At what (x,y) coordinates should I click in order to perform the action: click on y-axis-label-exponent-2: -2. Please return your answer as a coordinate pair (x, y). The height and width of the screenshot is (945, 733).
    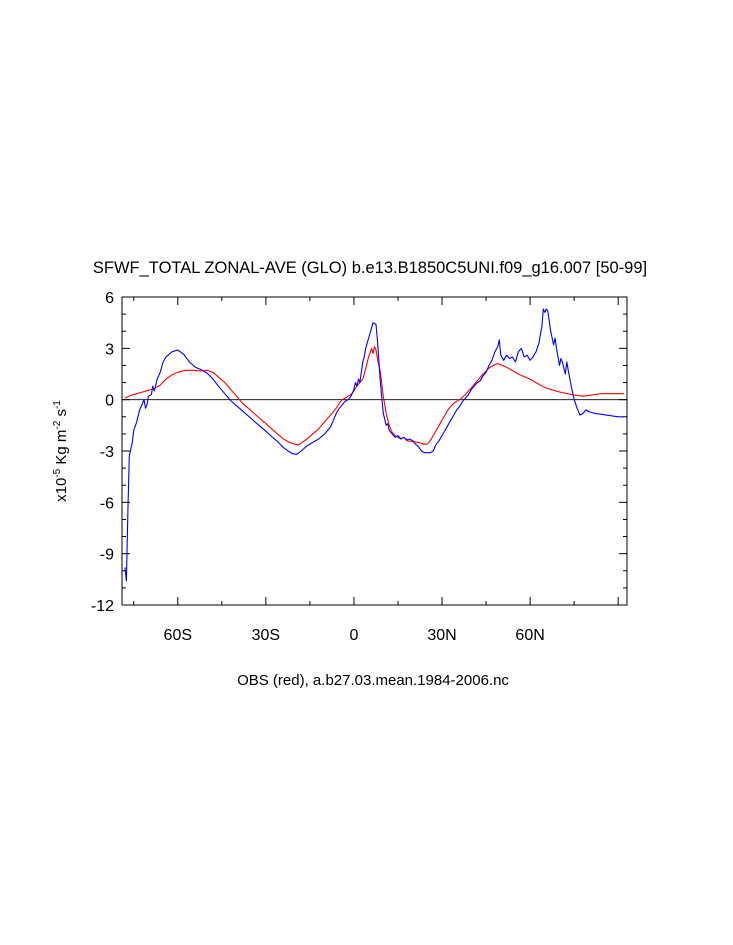
    Looking at the image, I should click on (57, 424).